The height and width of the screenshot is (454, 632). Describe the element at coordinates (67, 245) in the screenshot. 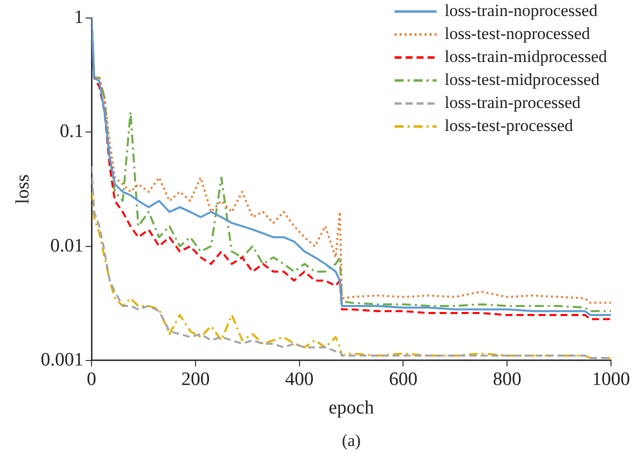

I see `y-tick-label: 0.01` at that location.